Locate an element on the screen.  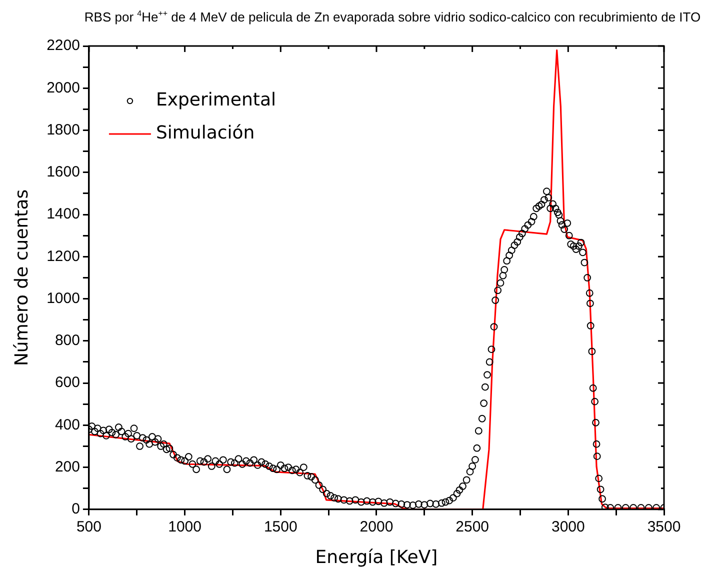
y-tick-label: 2000 is located at coordinates (63, 87).